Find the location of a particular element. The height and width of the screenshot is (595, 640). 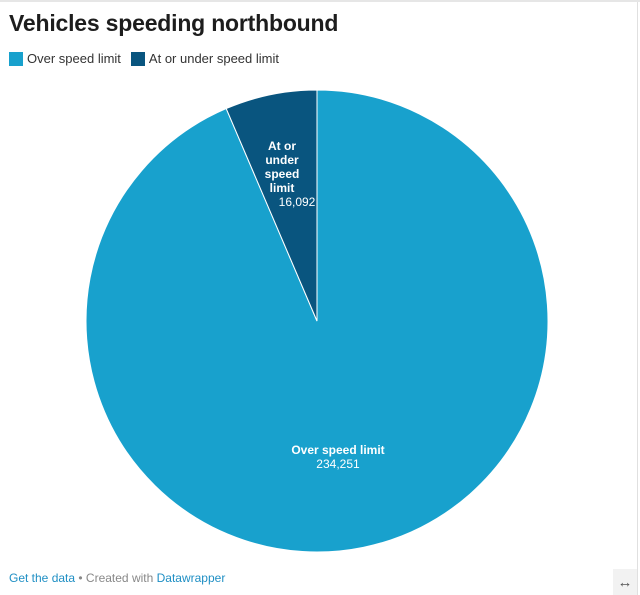

get-data-link: Get the data is located at coordinates (42, 578).